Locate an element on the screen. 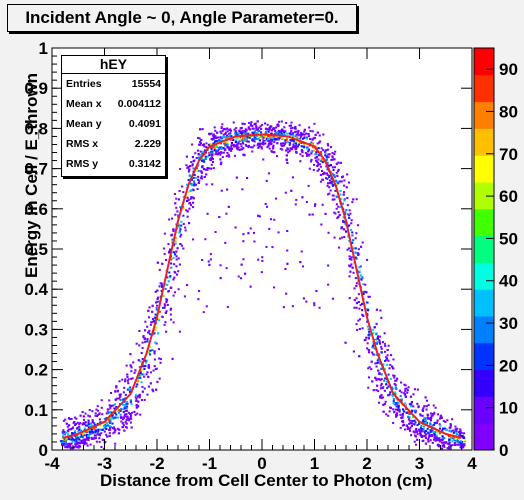 The height and width of the screenshot is (500, 524). colorbar-segment is located at coordinates (484, 115).